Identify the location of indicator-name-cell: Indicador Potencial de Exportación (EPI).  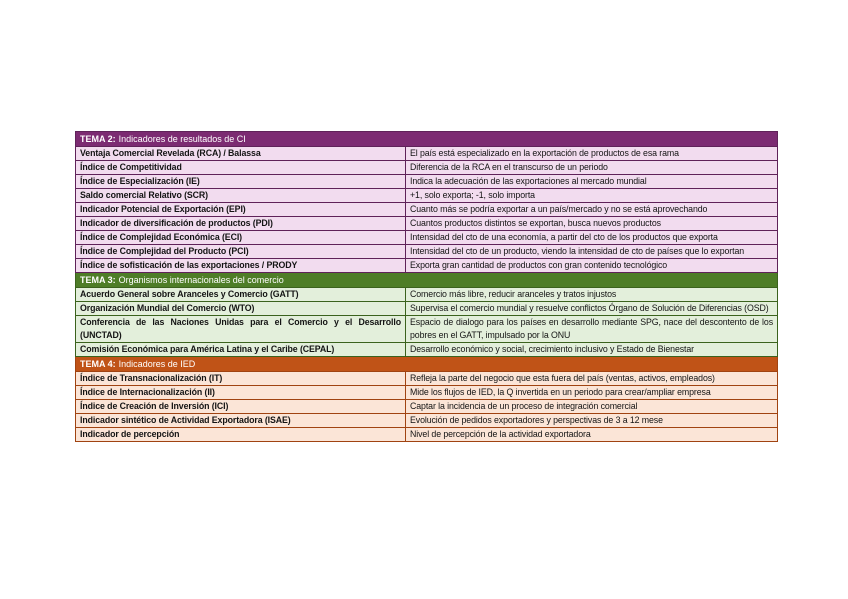
(240, 209).